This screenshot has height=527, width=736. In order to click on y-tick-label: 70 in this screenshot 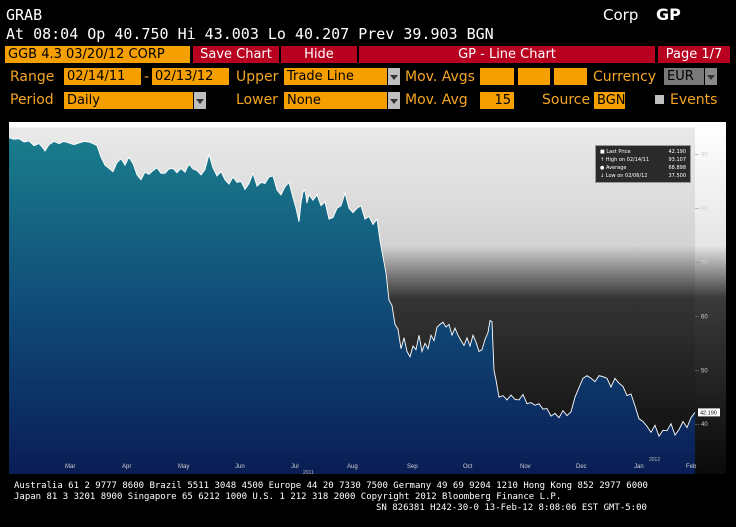, I will do `click(704, 263)`.